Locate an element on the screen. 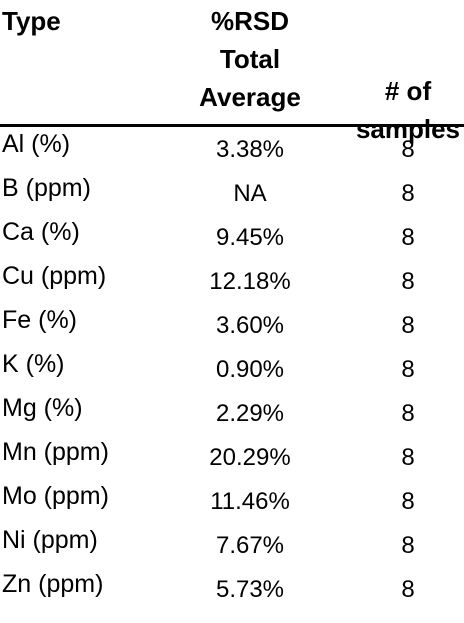  cell-type: Al (%) is located at coordinates (36, 144).